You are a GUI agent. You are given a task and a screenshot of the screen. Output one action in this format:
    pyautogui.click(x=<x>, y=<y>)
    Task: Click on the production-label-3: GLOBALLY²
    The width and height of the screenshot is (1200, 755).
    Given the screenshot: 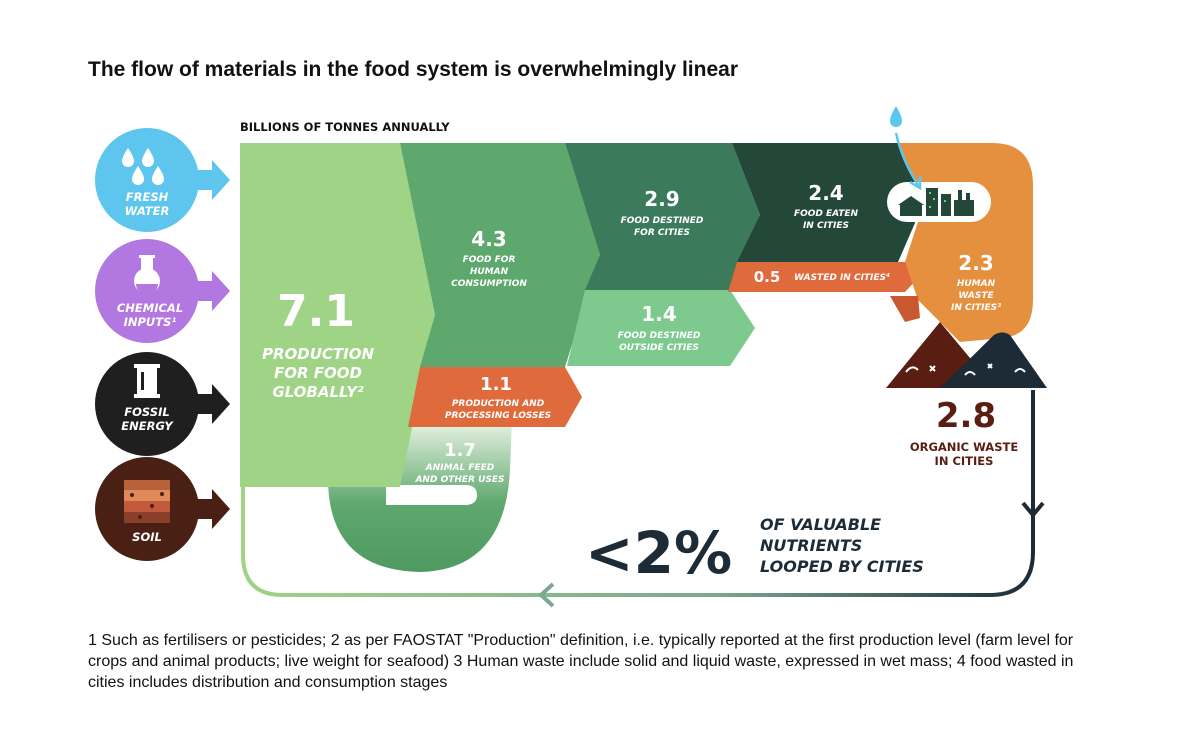 What is the action you would take?
    pyautogui.click(x=318, y=392)
    